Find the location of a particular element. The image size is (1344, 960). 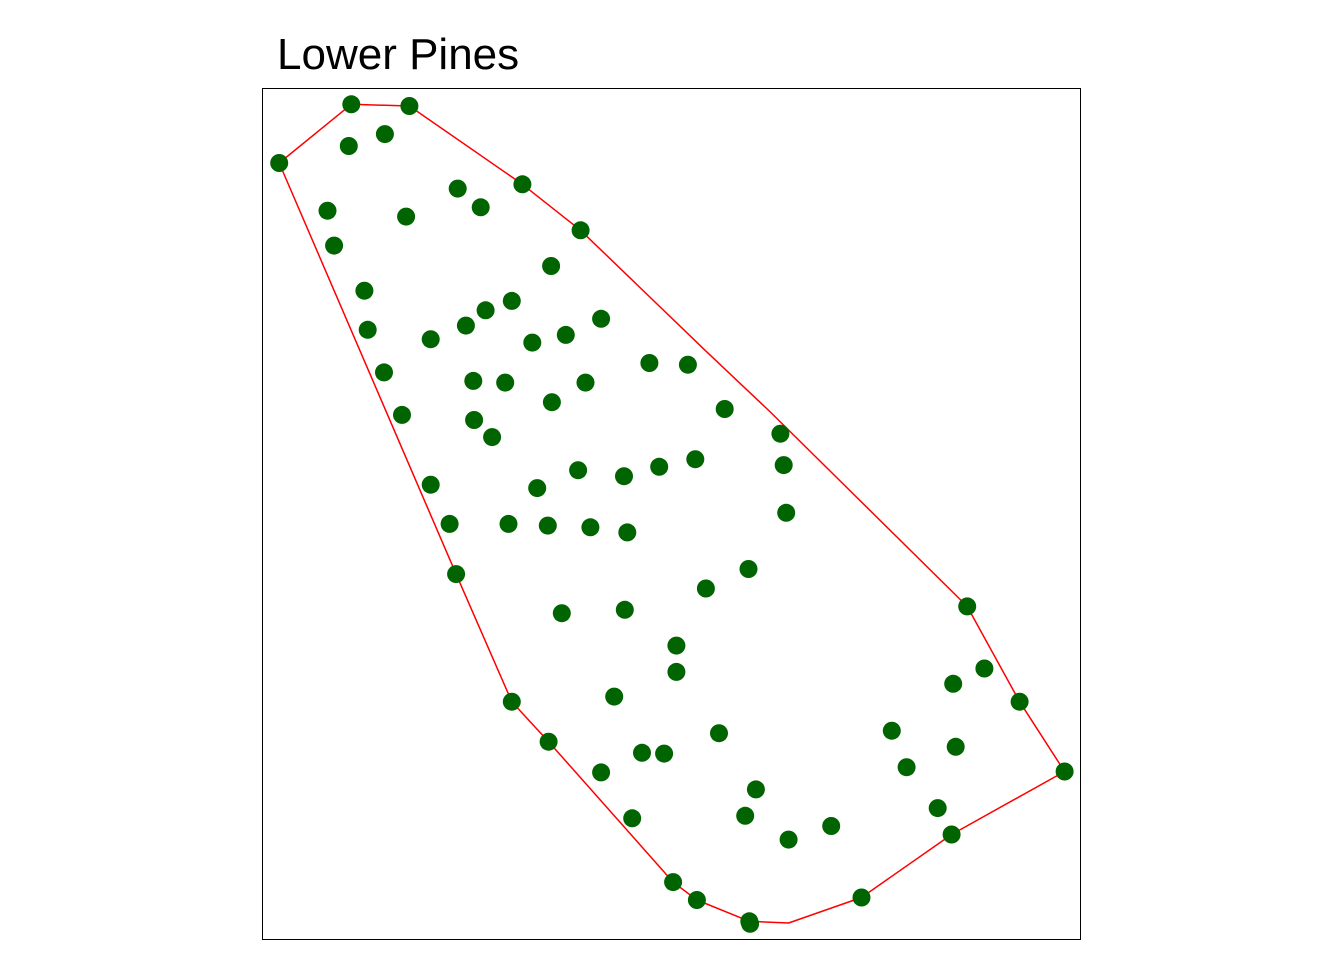

chart-title: Lower Pines is located at coordinates (398, 54).